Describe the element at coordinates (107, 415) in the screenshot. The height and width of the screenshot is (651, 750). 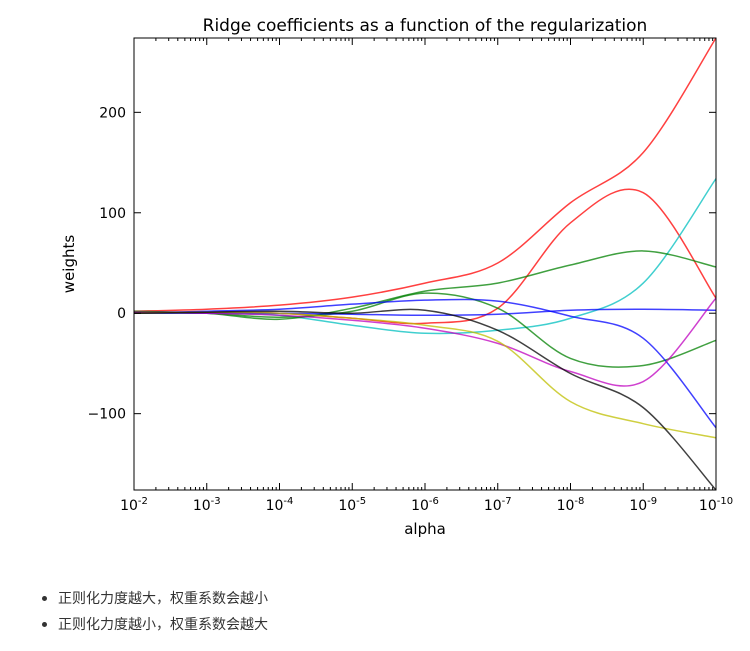
I see `y-tick-label: −100` at that location.